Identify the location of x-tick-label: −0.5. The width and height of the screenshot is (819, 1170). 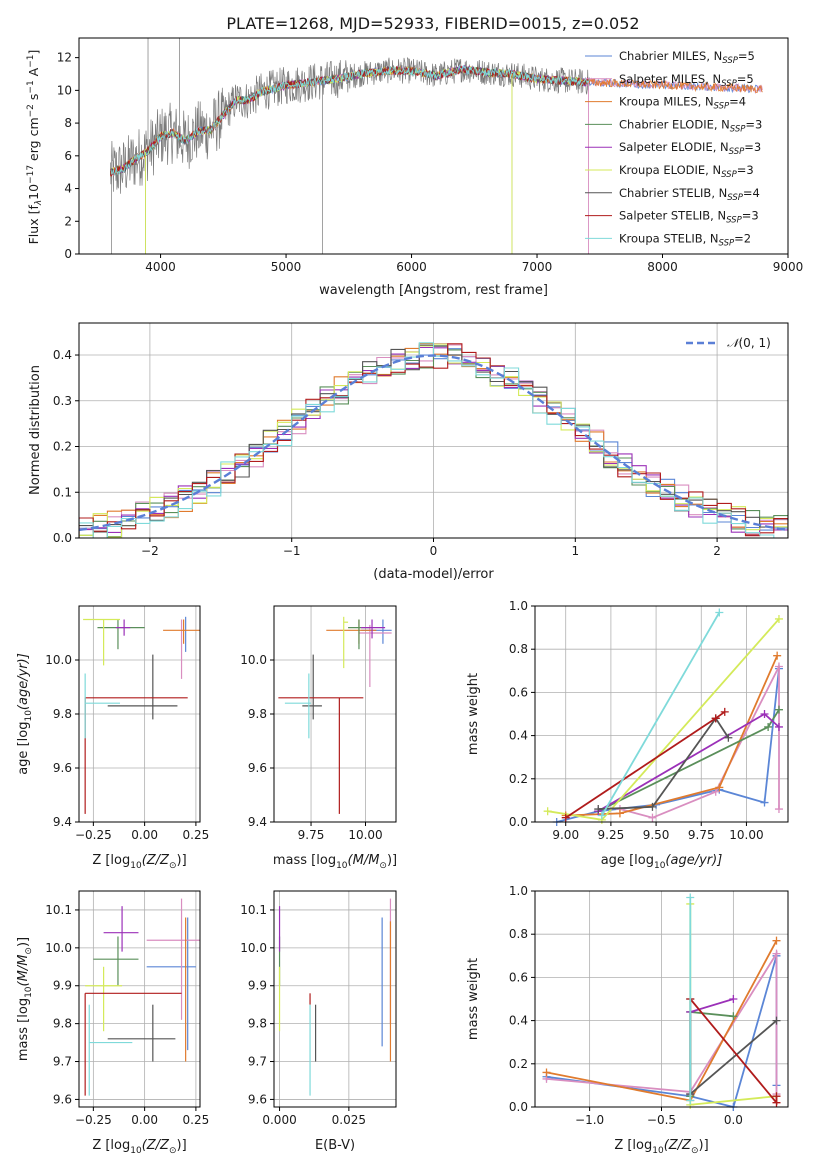
(661, 1120).